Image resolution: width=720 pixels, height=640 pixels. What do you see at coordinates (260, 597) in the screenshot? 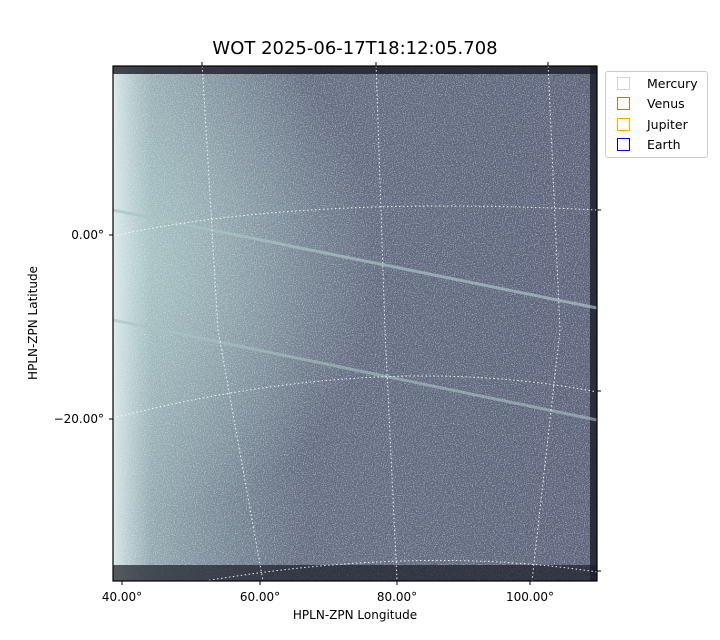
I see `x-tick-label: 60.00°` at bounding box center [260, 597].